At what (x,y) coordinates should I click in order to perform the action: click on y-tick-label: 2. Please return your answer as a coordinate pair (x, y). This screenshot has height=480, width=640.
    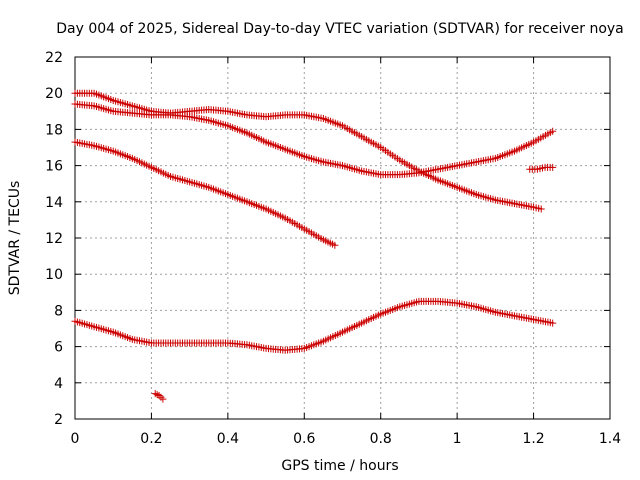
    Looking at the image, I should click on (58, 420).